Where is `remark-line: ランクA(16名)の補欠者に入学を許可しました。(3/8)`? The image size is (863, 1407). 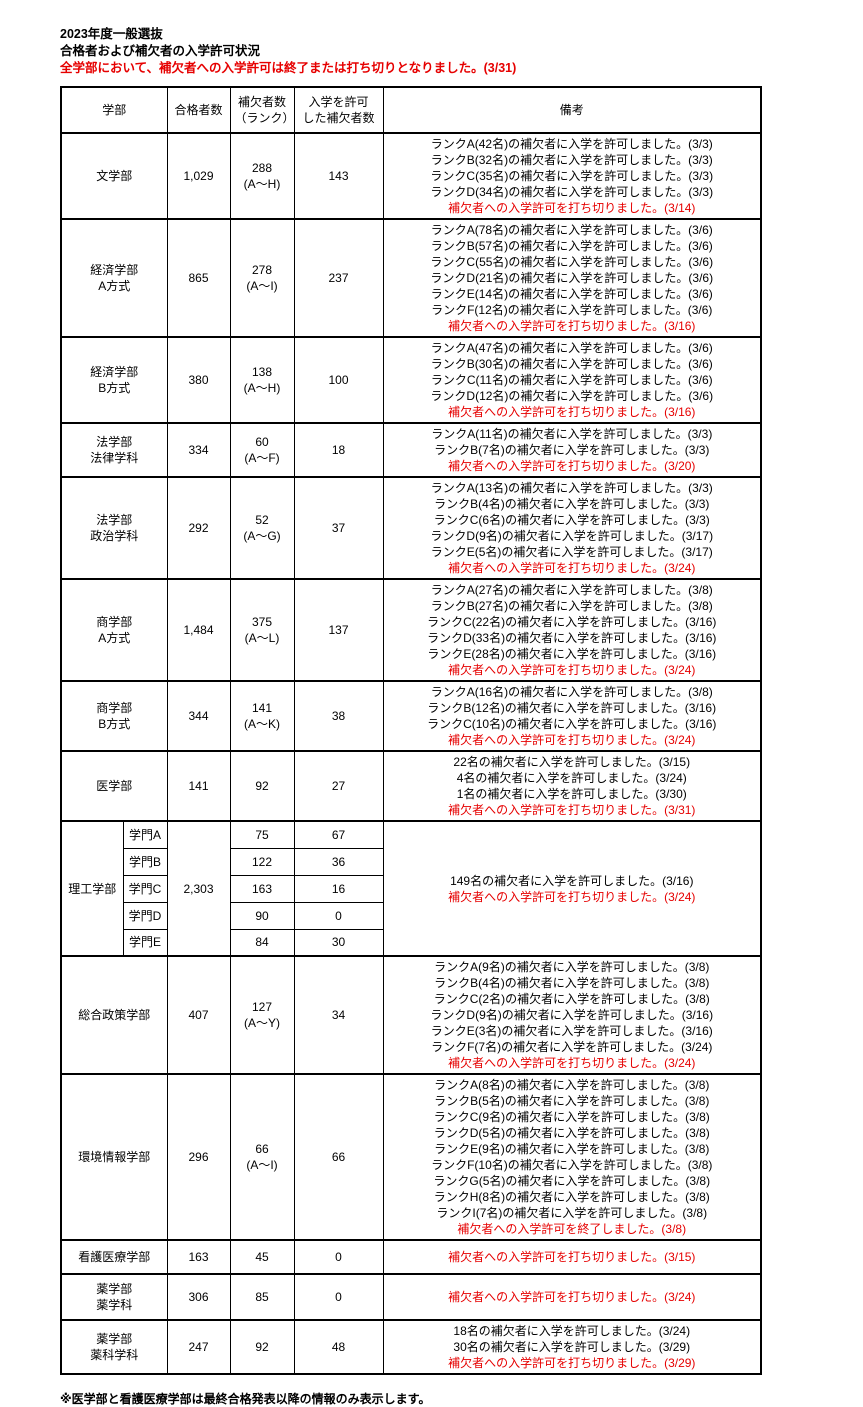 remark-line: ランクA(16名)の補欠者に入学を許可しました。(3/8) is located at coordinates (571, 692).